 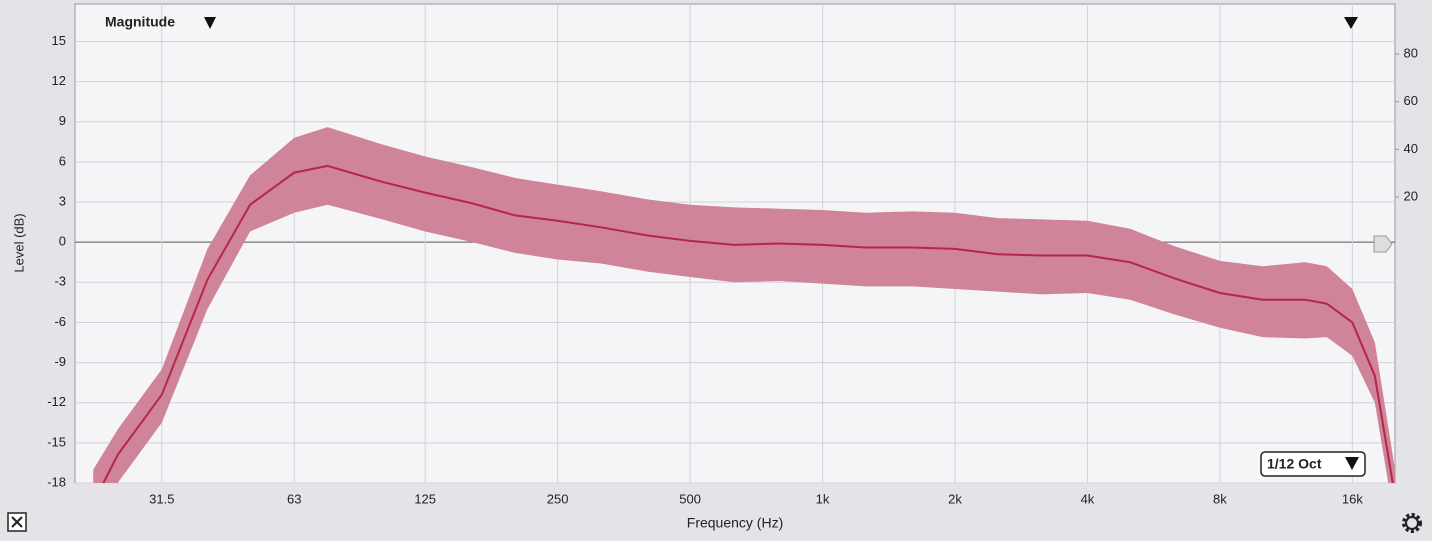 I want to click on y-tick-label: -6, so click(x=60, y=321).